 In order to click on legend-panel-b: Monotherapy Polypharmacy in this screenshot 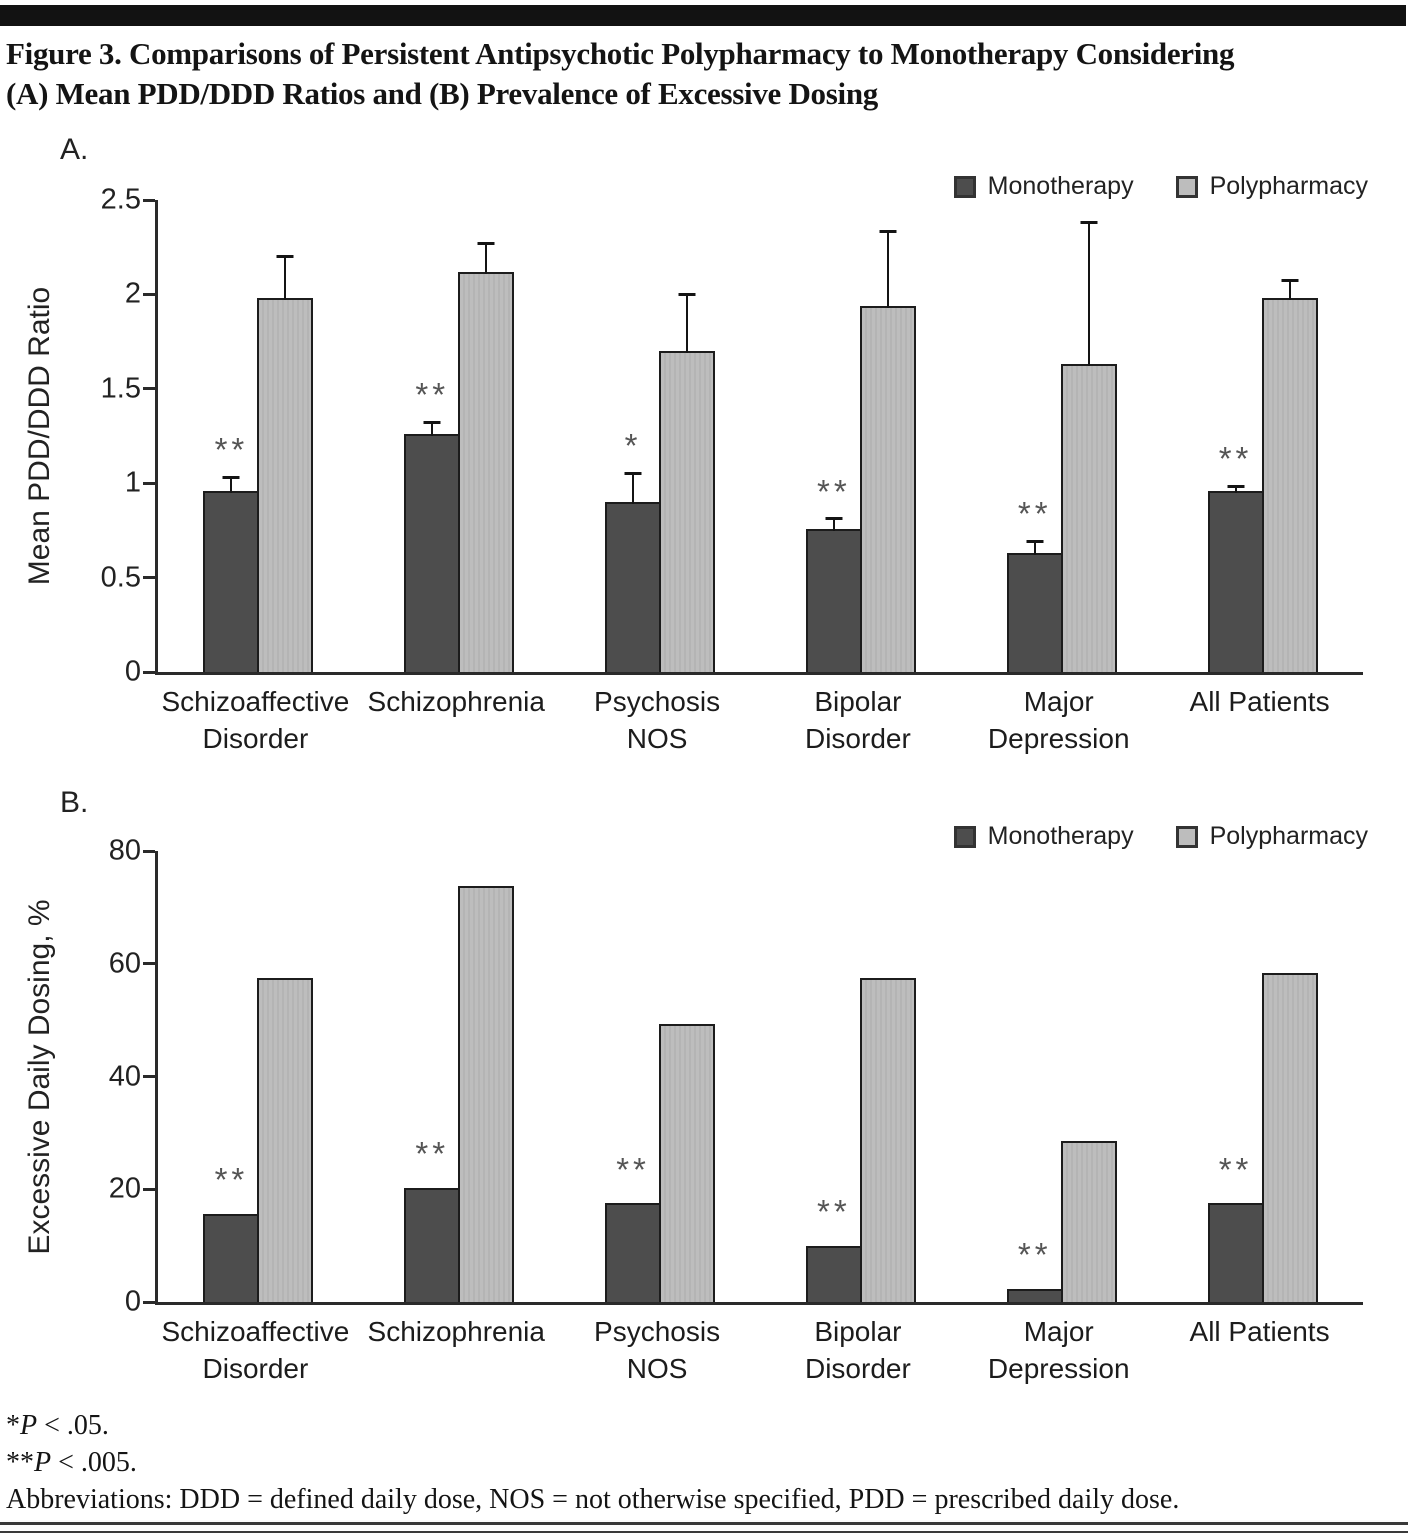, I will do `click(1160, 836)`.